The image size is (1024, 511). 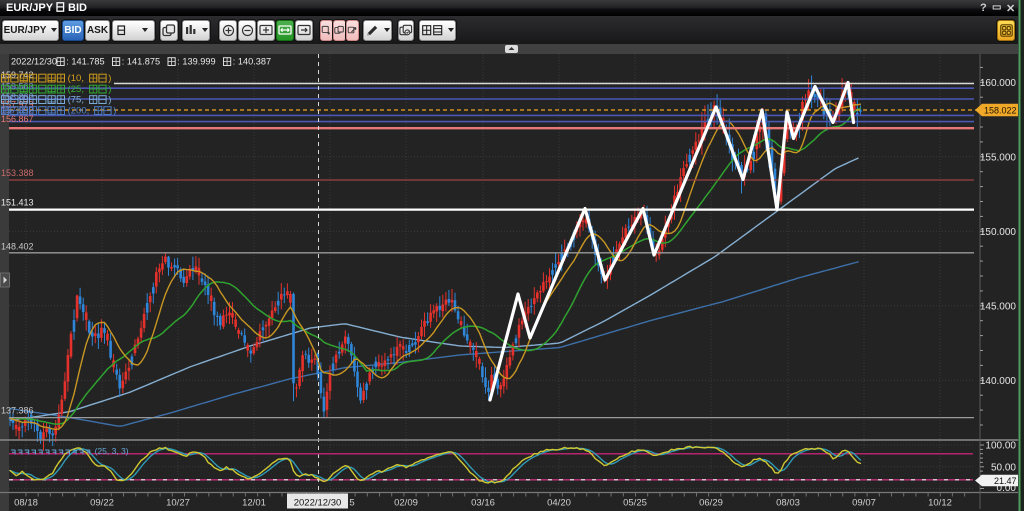 What do you see at coordinates (17, 203) in the screenshot?
I see `svg-text: 151.413` at bounding box center [17, 203].